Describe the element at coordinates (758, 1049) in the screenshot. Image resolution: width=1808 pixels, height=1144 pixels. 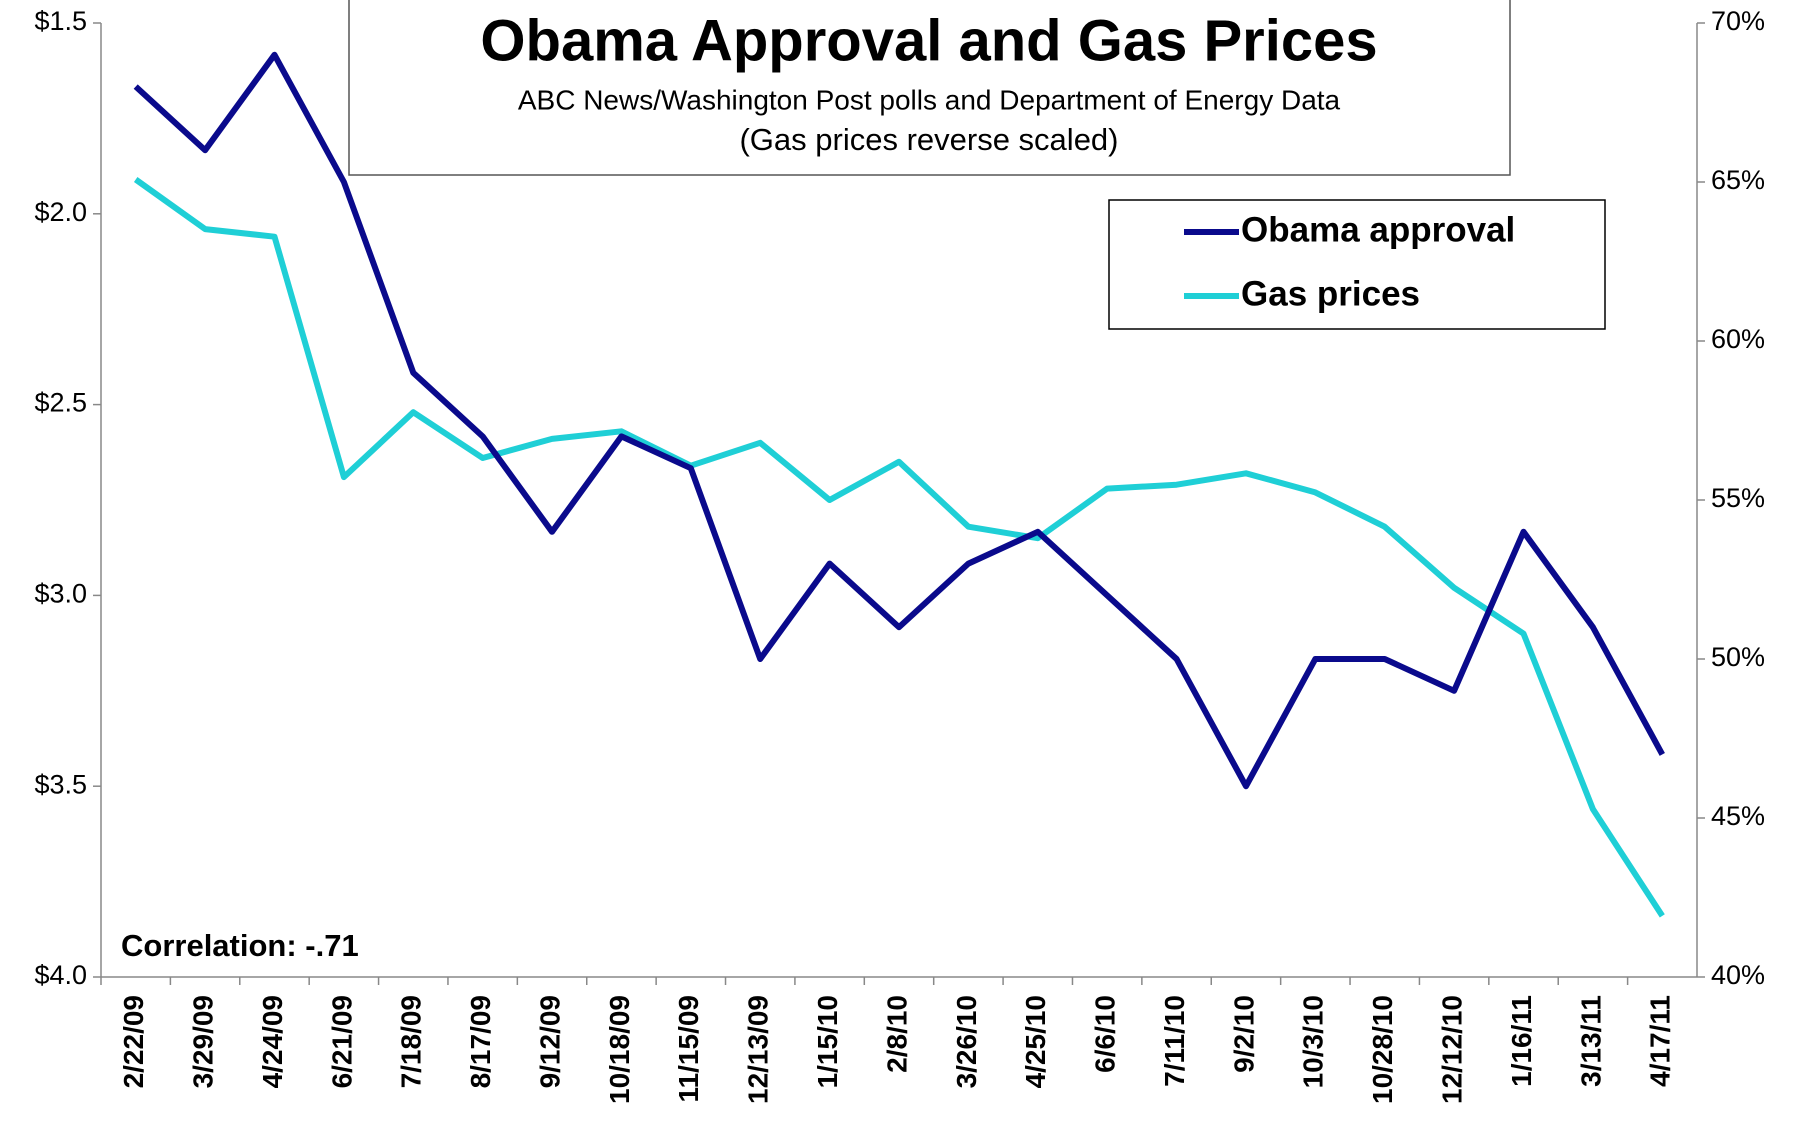
I see `x-tick-label: 12/13/09` at that location.